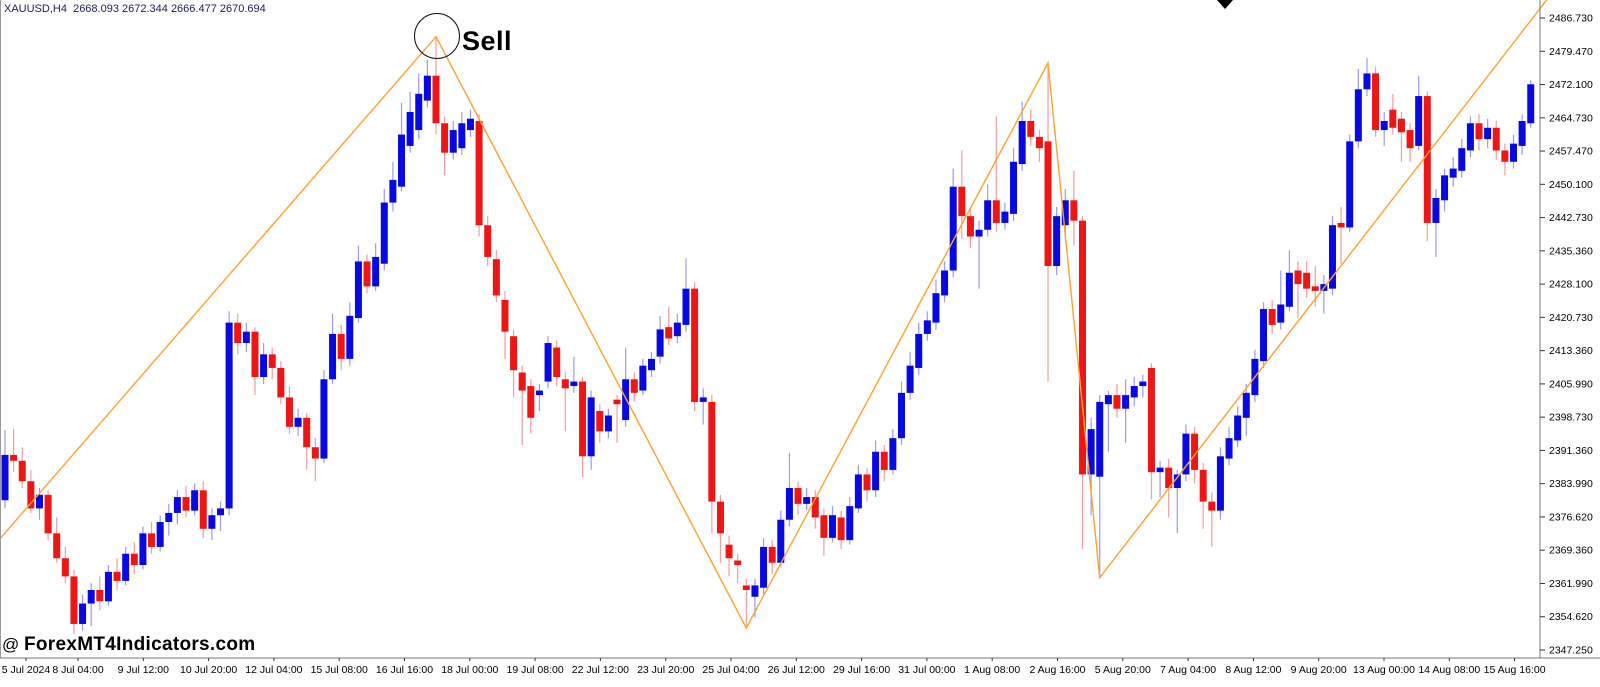 The image size is (1600, 687). I want to click on time-axis-label: 26 Jul 12:00, so click(796, 670).